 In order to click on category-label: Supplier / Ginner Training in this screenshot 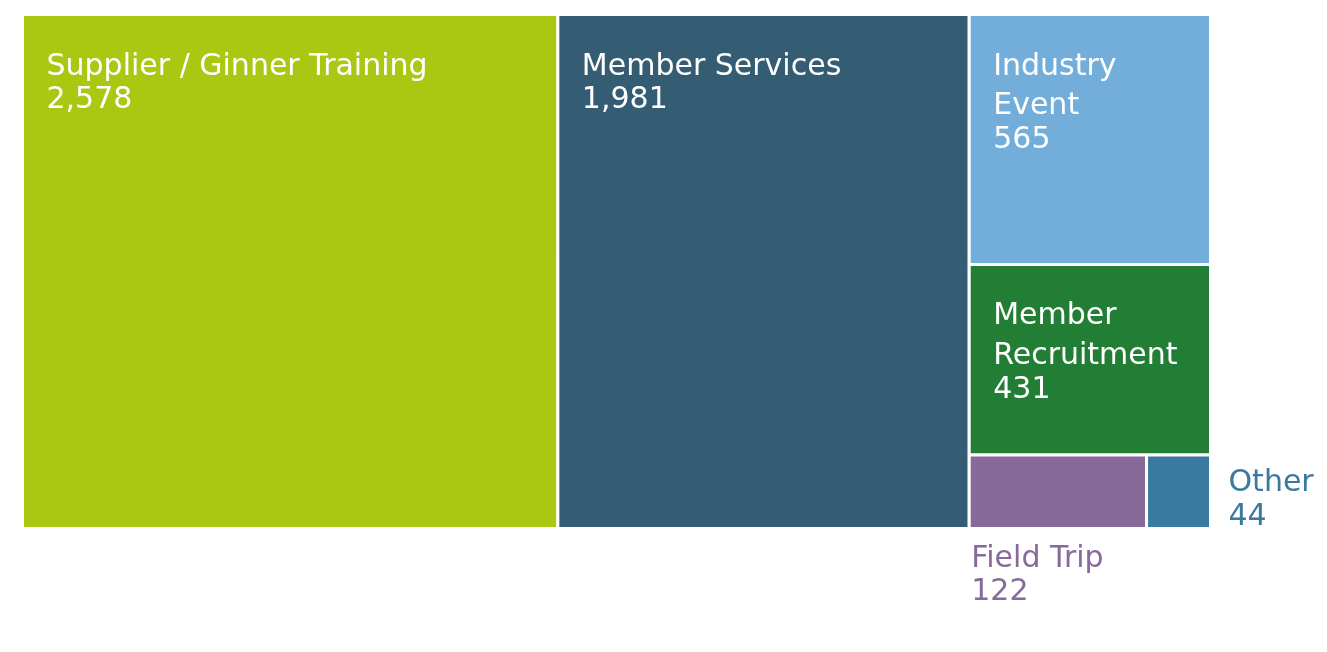, I will do `click(237, 64)`.